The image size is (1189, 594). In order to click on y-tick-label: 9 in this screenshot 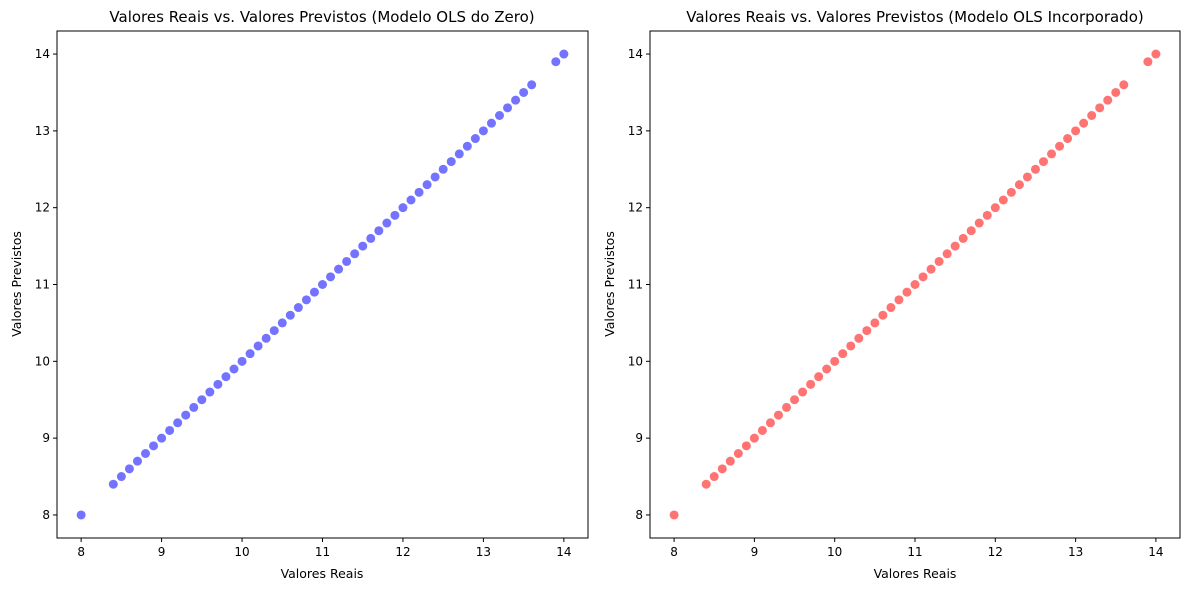, I will do `click(639, 438)`.